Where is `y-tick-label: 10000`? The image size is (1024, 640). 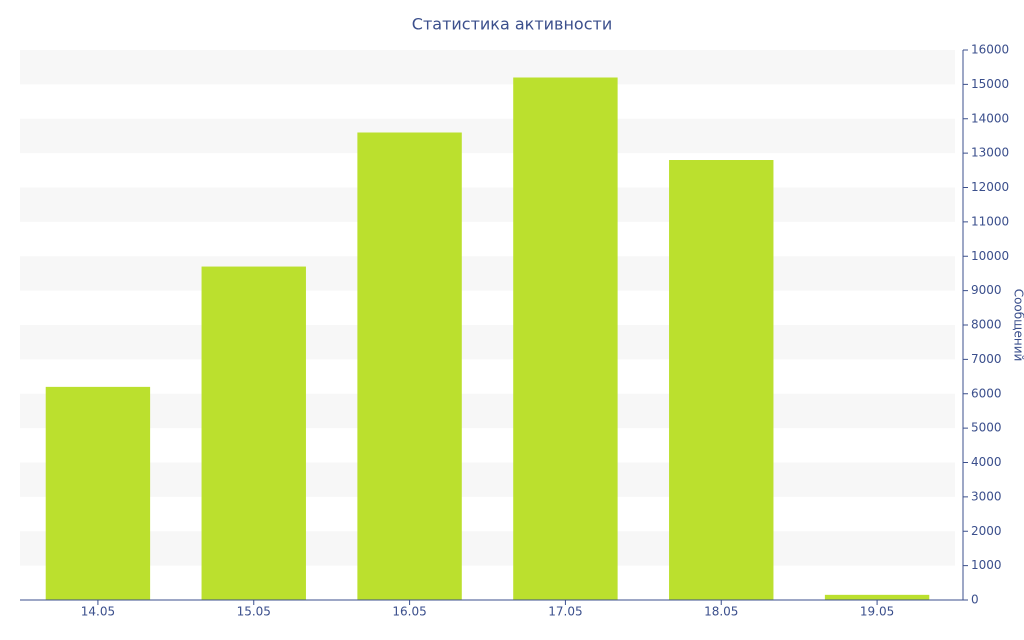
y-tick-label: 10000 is located at coordinates (990, 256).